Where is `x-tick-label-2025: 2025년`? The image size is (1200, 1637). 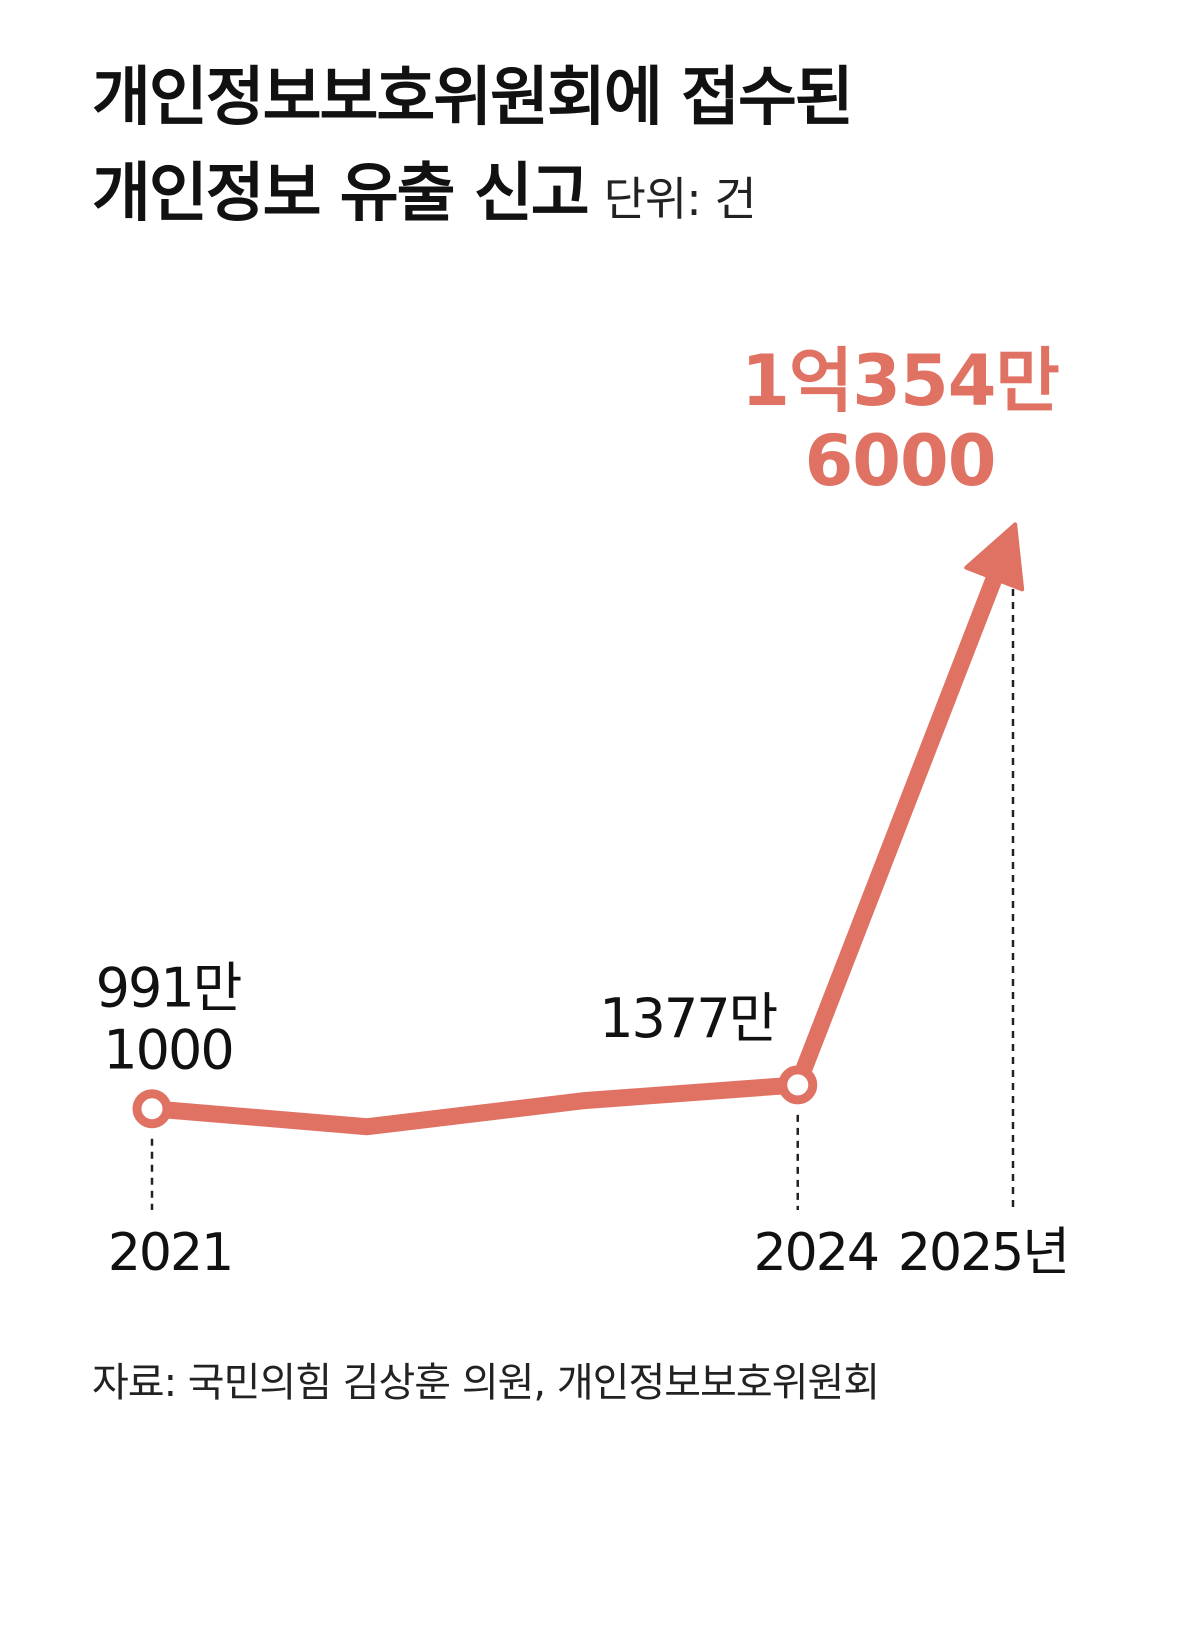
x-tick-label-2025: 2025년 is located at coordinates (983, 1253).